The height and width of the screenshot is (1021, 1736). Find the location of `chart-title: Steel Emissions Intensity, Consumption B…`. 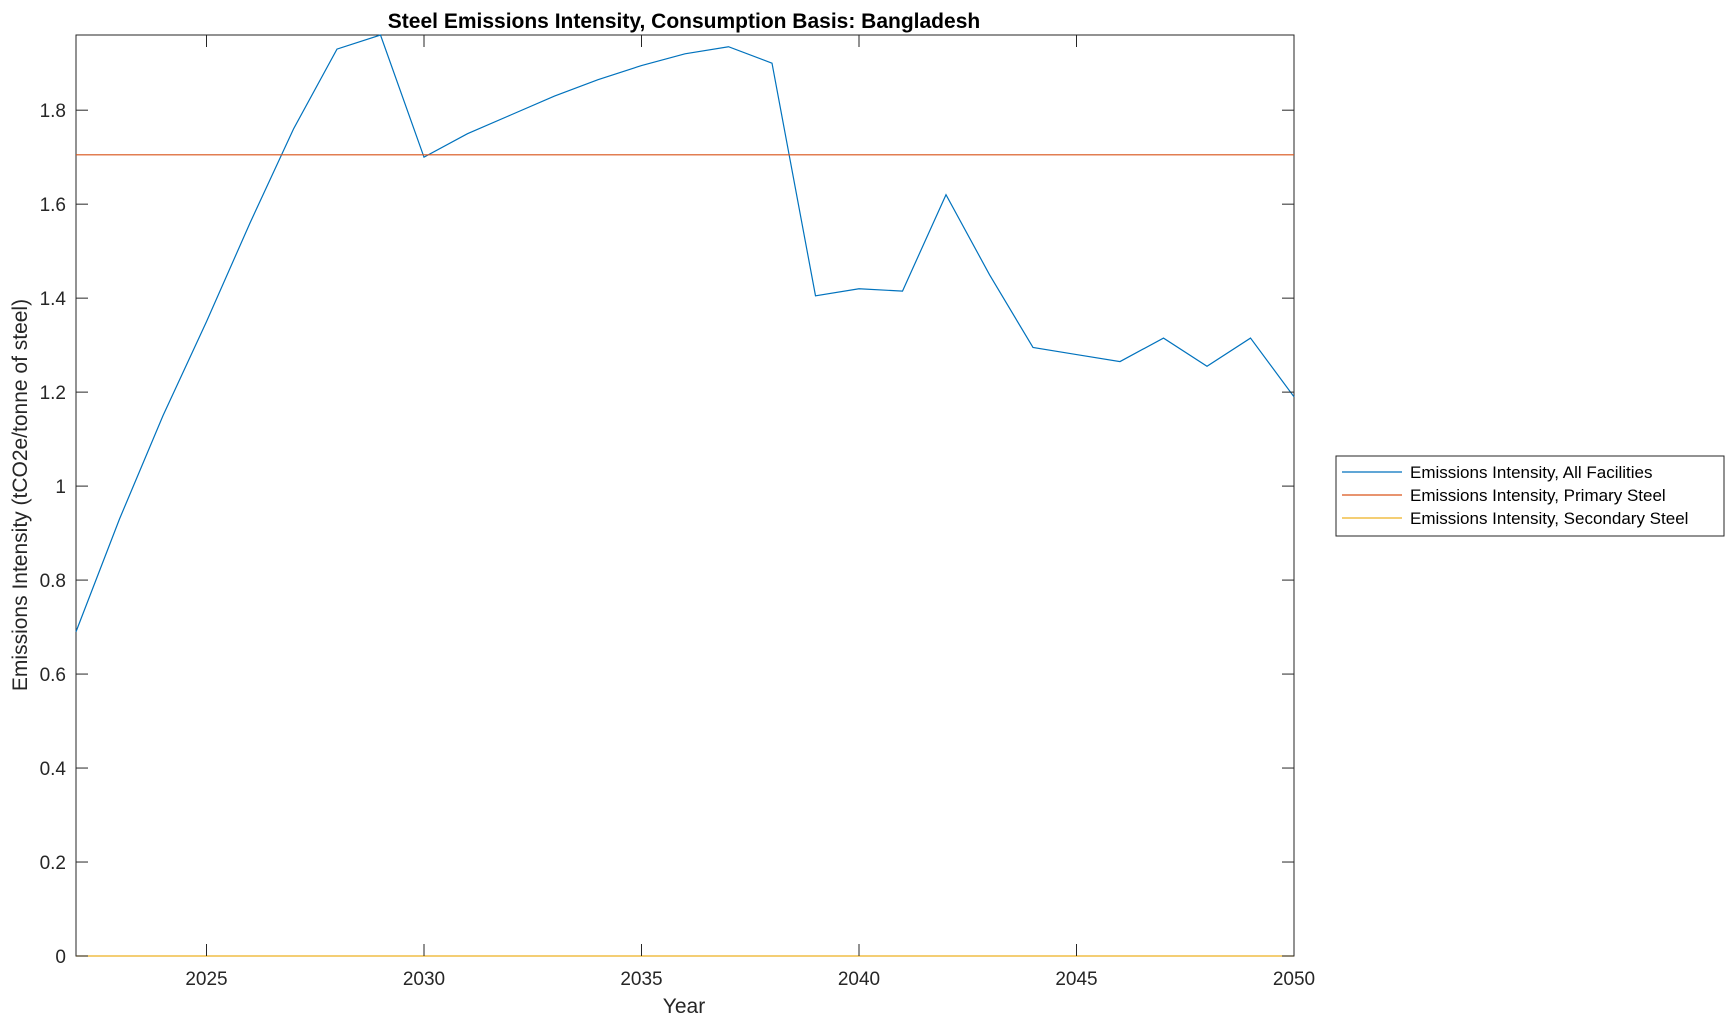

chart-title: Steel Emissions Intensity, Consumption B… is located at coordinates (684, 21).